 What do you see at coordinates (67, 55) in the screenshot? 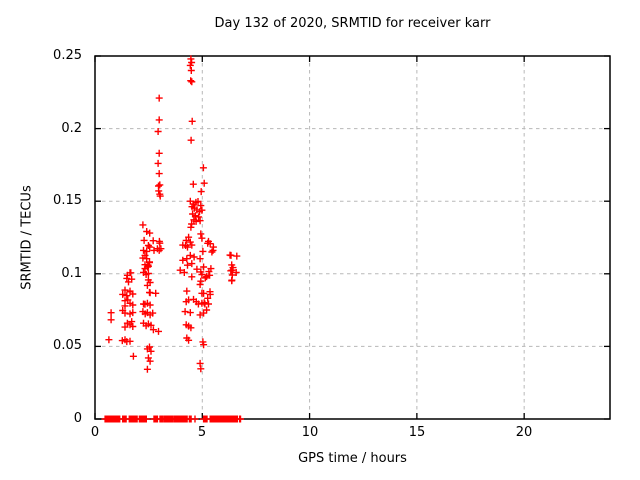
I see `y-tick-label-025: 0.25` at bounding box center [67, 55].